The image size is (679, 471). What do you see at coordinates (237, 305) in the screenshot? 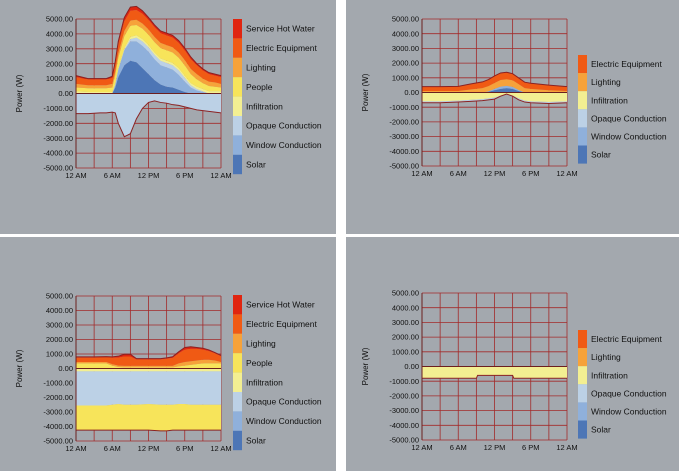
I see `legend-swatch-shw` at bounding box center [237, 305].